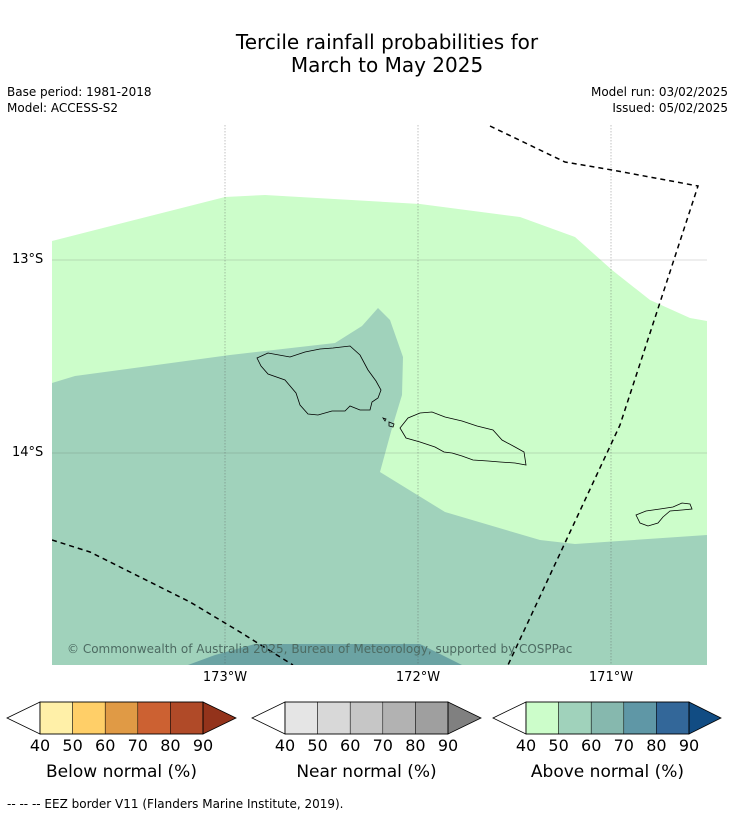 This screenshot has height=816, width=736. Describe the element at coordinates (415, 745) in the screenshot. I see `near-normal-tick-label: 80` at that location.